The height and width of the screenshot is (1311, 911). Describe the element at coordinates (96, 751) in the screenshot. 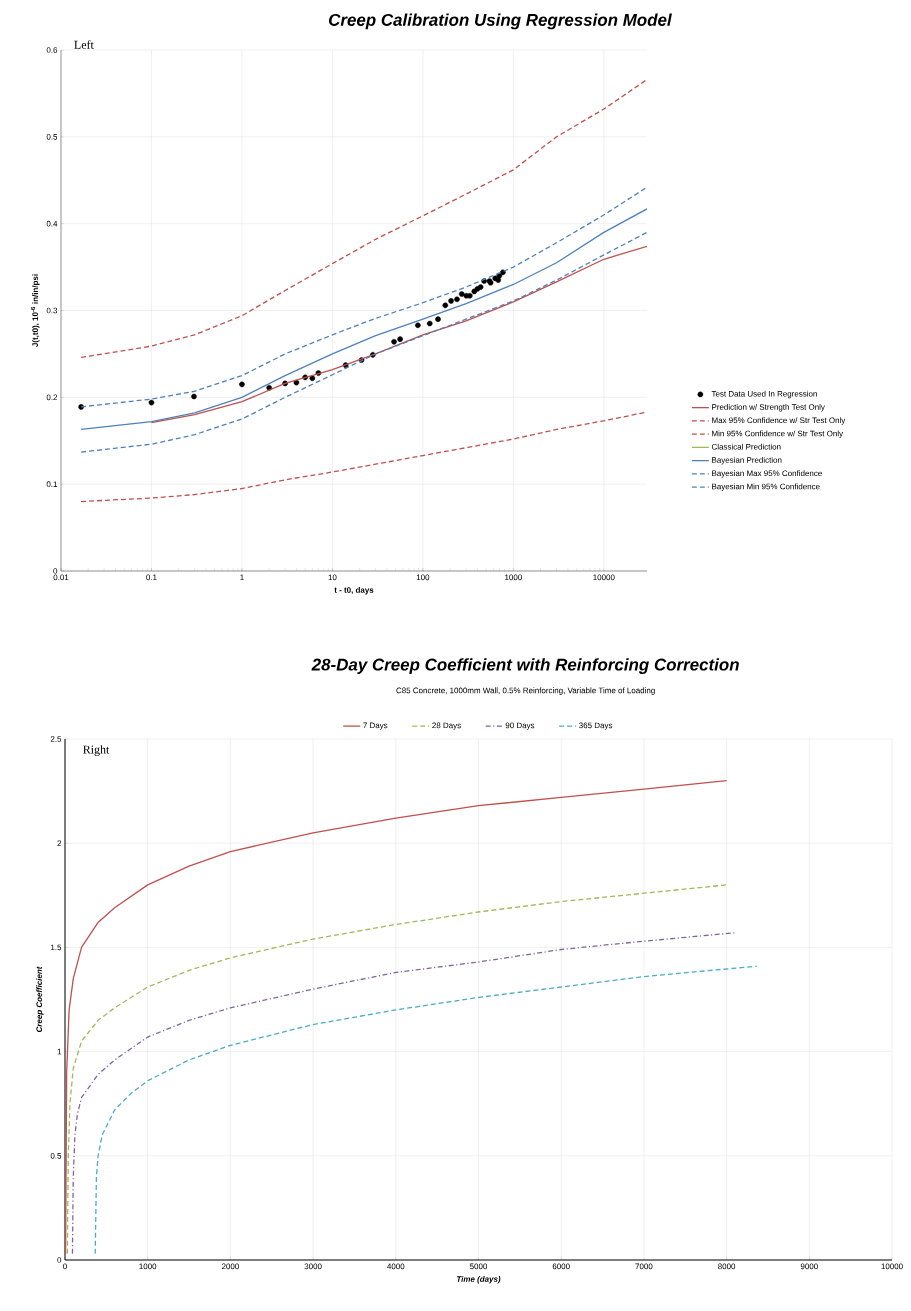

I see `annotation: Right` at that location.